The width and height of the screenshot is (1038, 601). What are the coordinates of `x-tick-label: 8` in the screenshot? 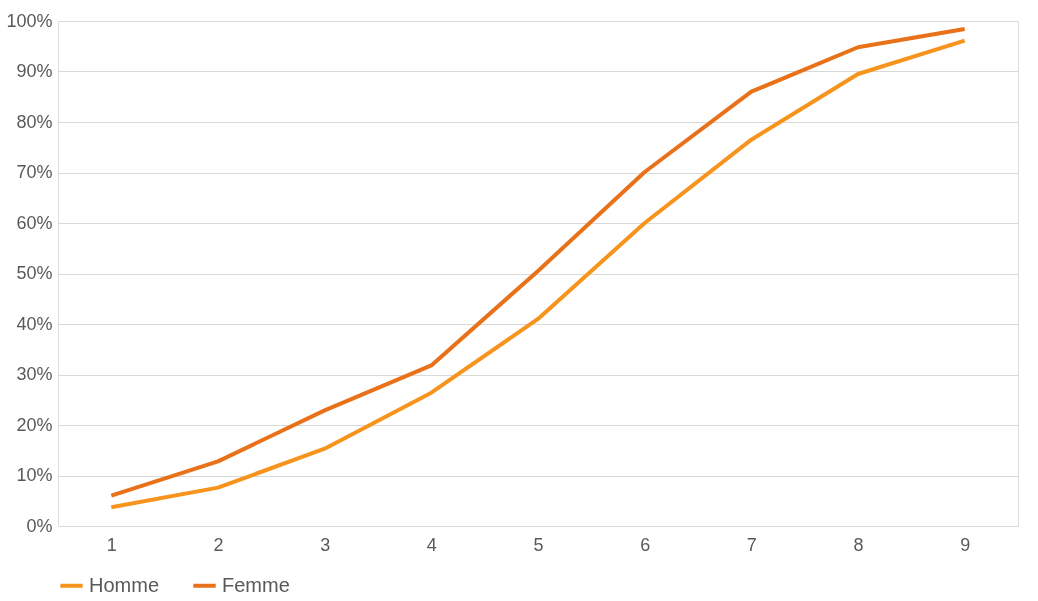 It's located at (858, 544).